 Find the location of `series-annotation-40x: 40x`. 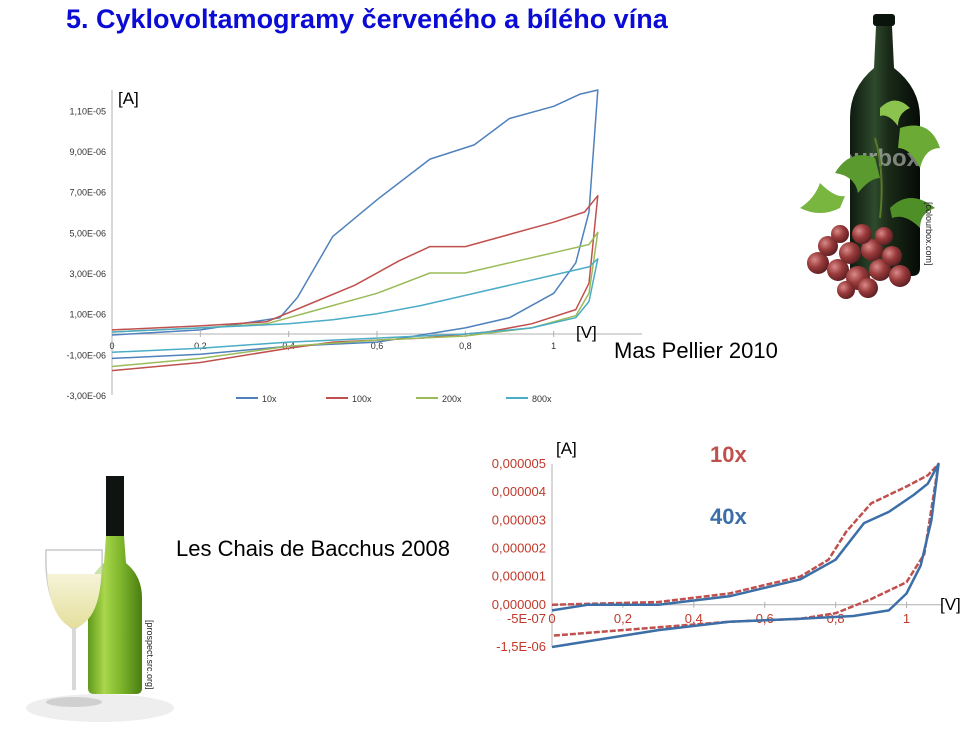

series-annotation-40x: 40x is located at coordinates (728, 516).